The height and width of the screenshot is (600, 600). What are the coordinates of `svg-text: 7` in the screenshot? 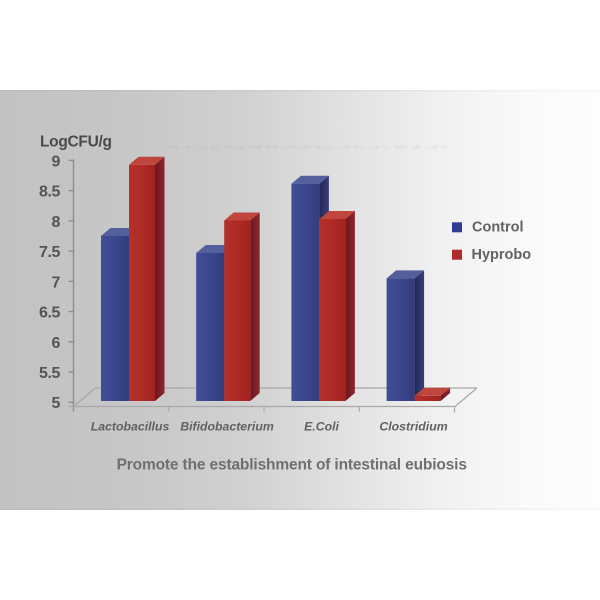 It's located at (56, 282).